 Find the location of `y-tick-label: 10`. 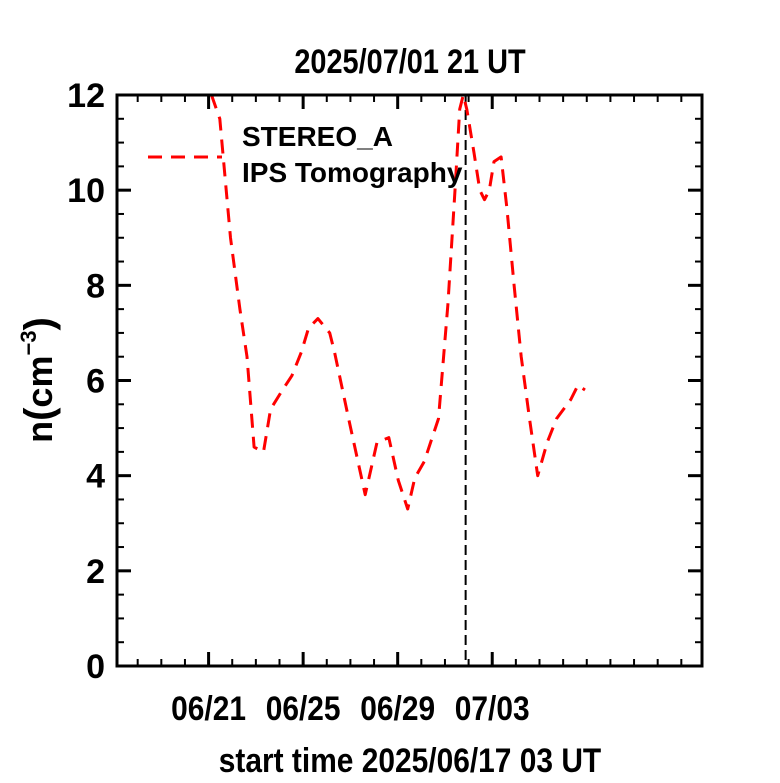

y-tick-label: 10 is located at coordinates (86, 191).